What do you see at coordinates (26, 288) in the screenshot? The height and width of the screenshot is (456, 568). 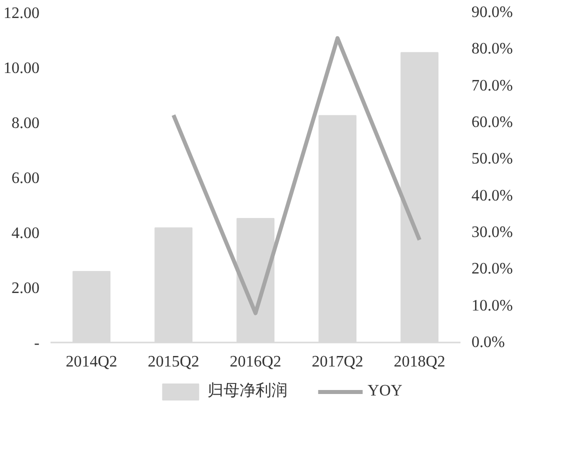 I see `y-tick-label: 2.00` at bounding box center [26, 288].